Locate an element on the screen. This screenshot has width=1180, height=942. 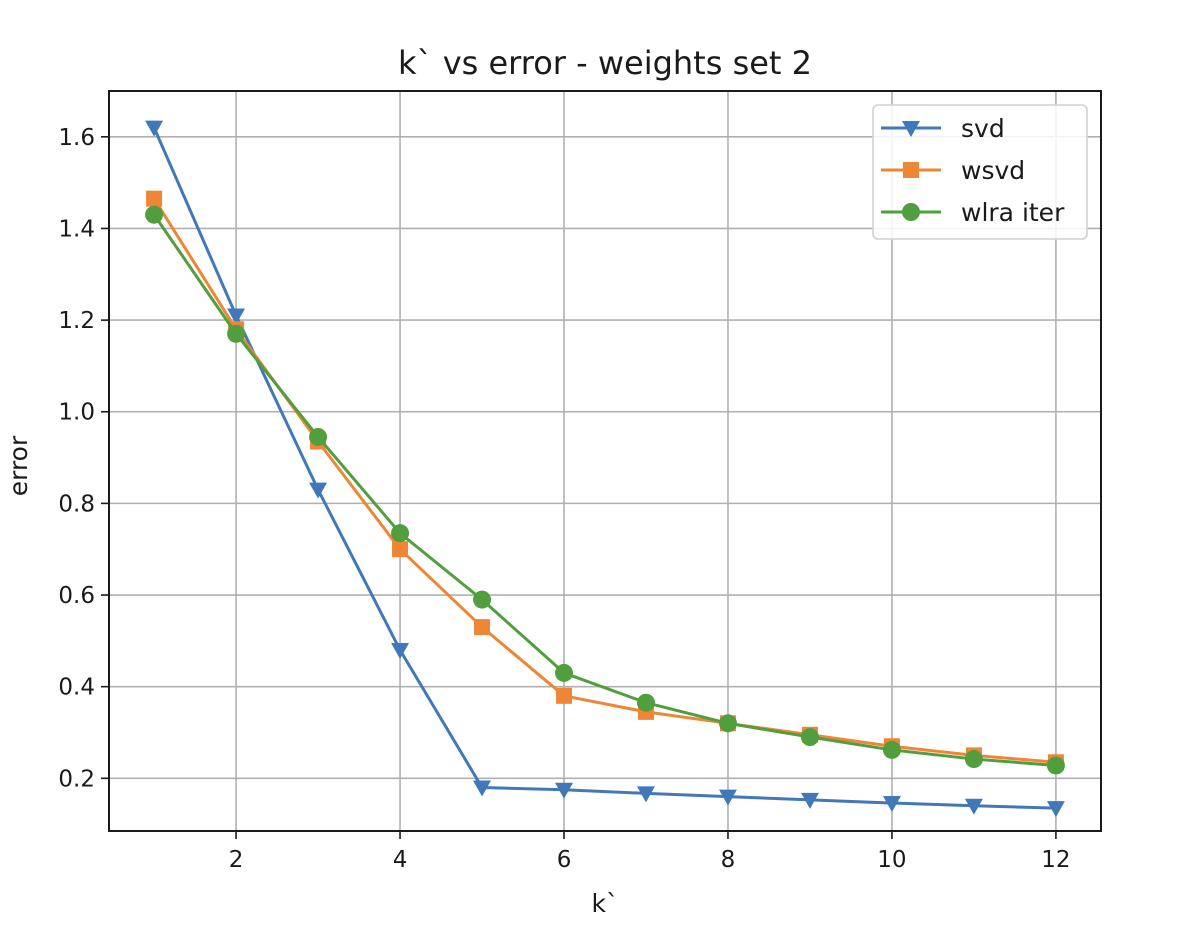
x-tick-label: 4 is located at coordinates (400, 860).